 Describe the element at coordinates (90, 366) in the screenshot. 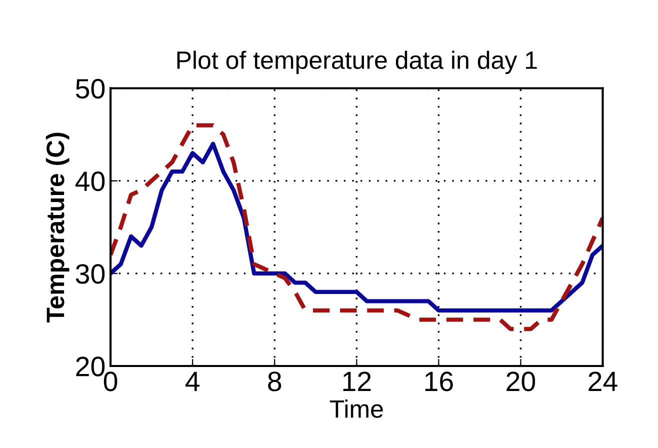

I see `y-tick-label: 20` at that location.